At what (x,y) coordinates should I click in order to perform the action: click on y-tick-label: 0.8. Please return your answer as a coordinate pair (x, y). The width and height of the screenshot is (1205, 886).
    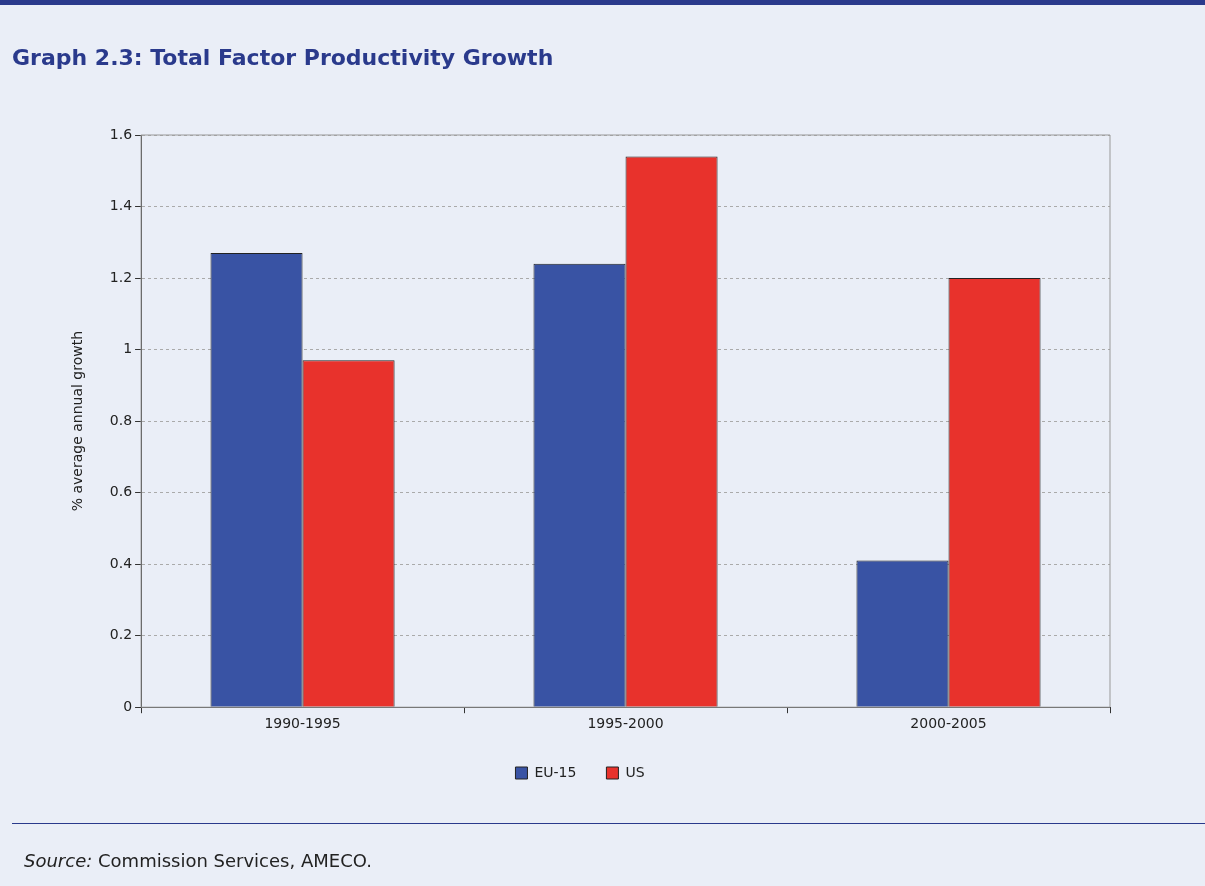
    Looking at the image, I should click on (121, 419).